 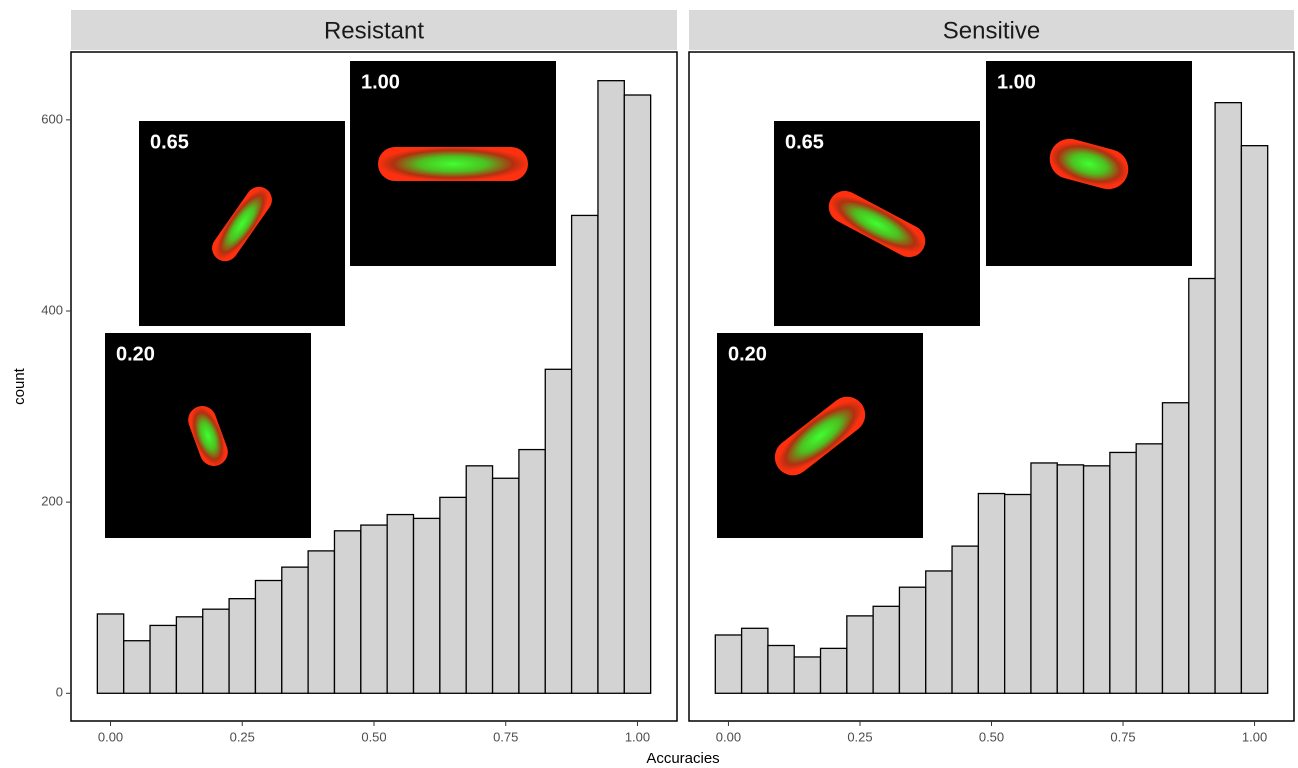 I want to click on y-tick-label: 0, so click(x=59, y=692).